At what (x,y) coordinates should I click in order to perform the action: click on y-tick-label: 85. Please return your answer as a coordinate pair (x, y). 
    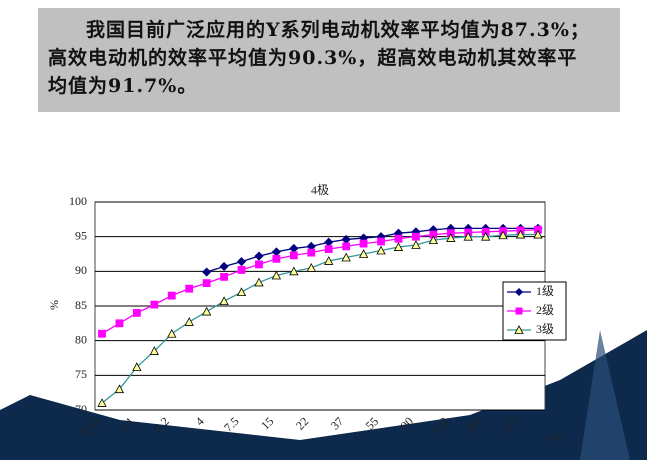
    Looking at the image, I should click on (81, 305).